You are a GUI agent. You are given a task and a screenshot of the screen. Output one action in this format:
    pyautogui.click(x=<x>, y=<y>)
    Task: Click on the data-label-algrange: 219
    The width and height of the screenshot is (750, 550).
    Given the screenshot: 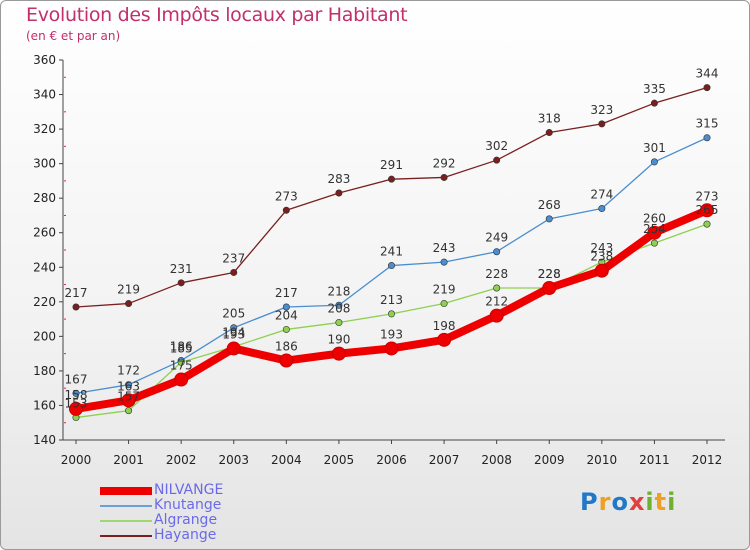 What is the action you would take?
    pyautogui.click(x=444, y=290)
    